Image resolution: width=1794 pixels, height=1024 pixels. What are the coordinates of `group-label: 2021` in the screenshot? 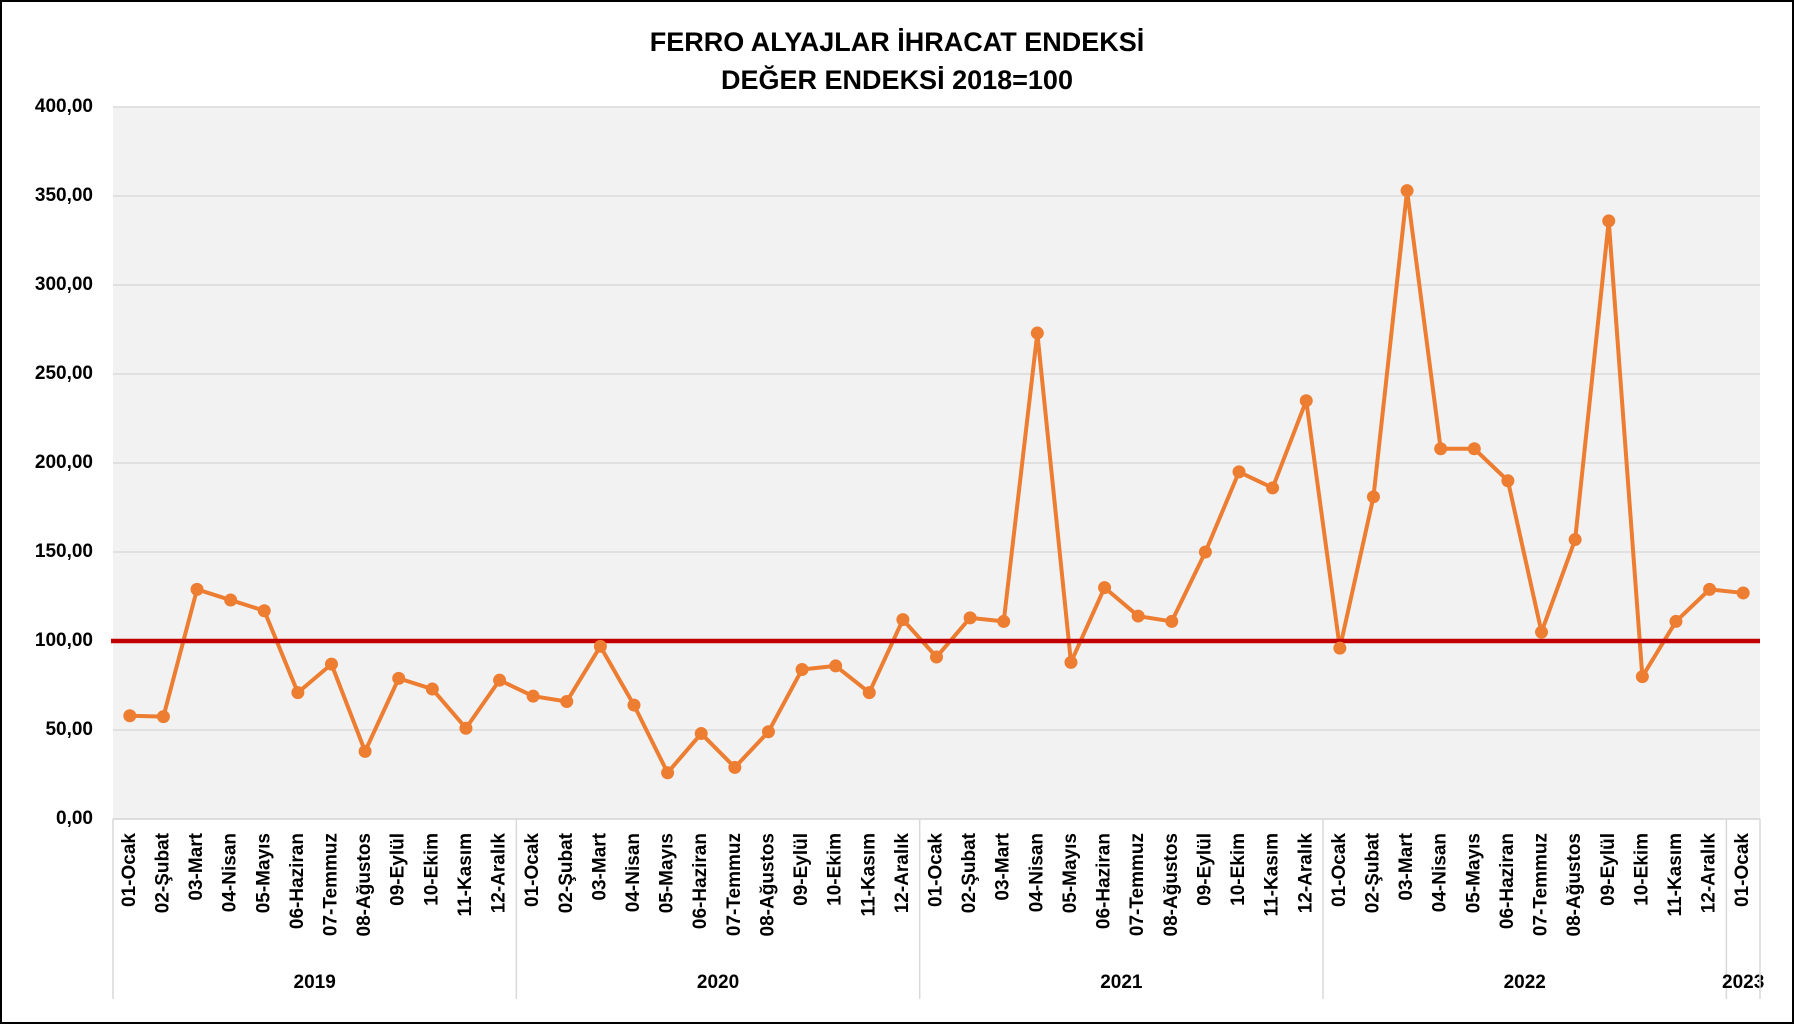 It's located at (1121, 982).